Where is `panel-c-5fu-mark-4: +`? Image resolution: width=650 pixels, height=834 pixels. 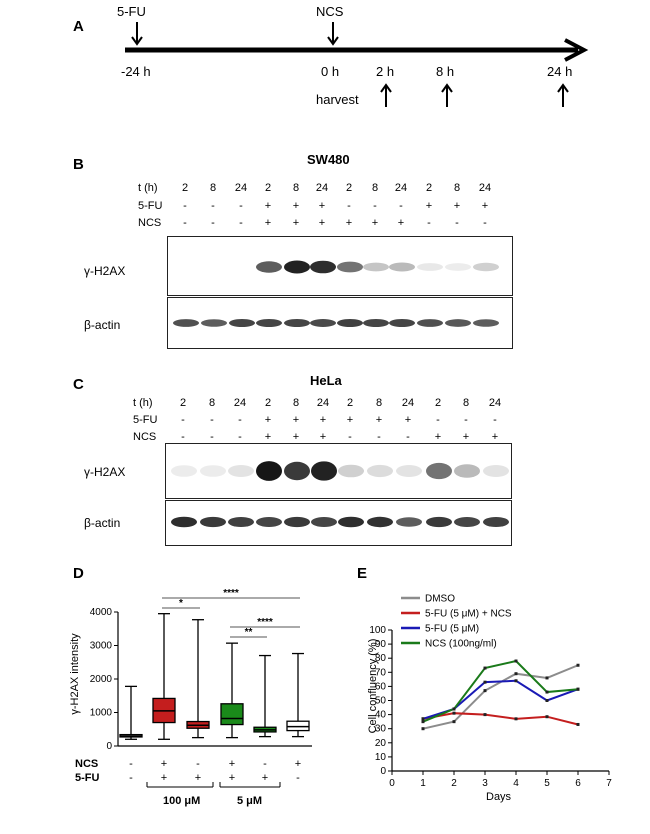
panel-c-5fu-mark-4: + is located at coordinates (296, 420).